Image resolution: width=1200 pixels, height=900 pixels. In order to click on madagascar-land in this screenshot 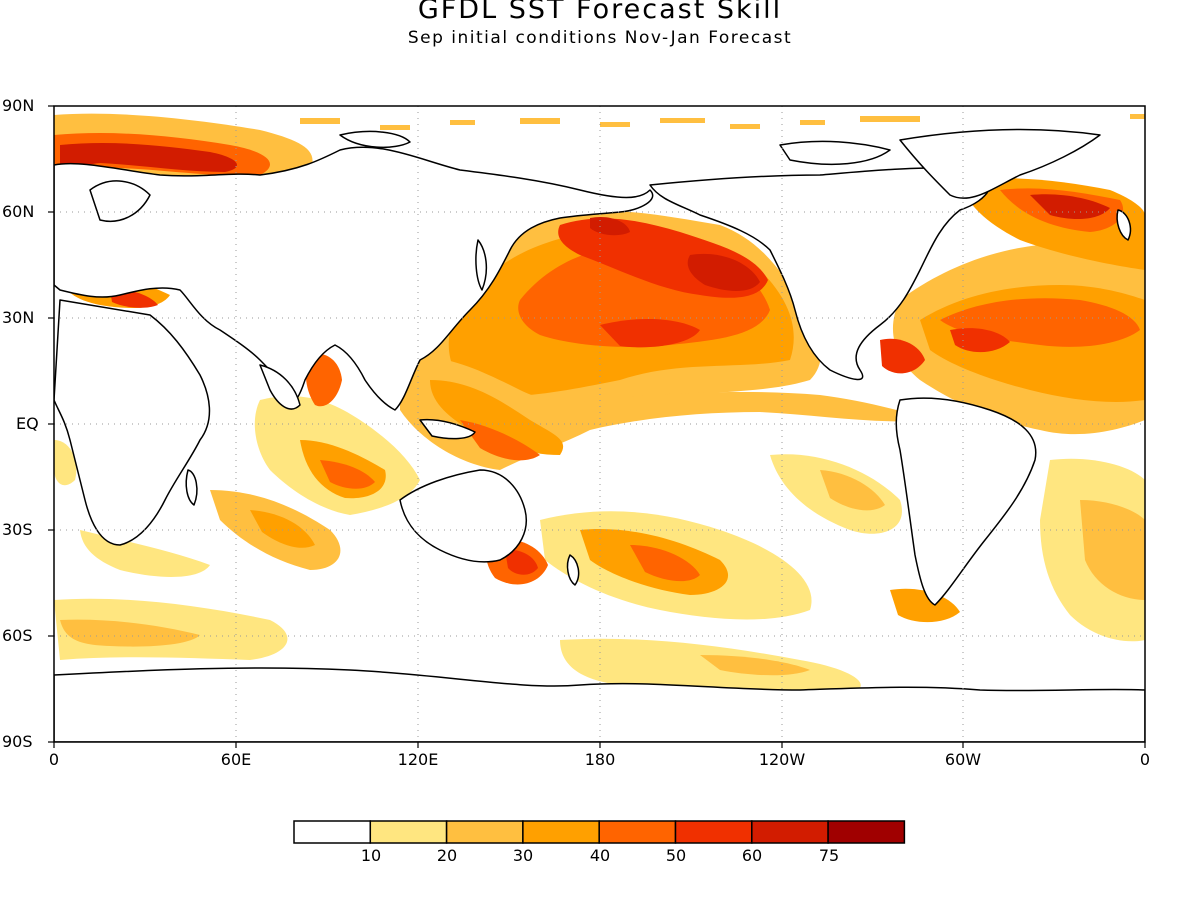, I will do `click(191, 487)`.